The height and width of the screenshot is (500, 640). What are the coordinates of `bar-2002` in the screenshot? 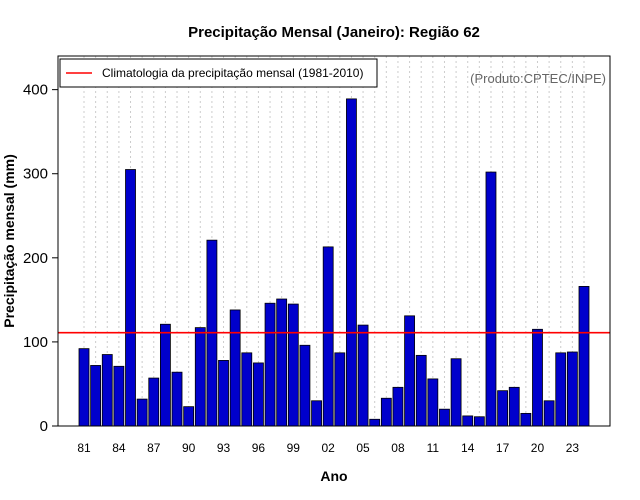 It's located at (328, 336).